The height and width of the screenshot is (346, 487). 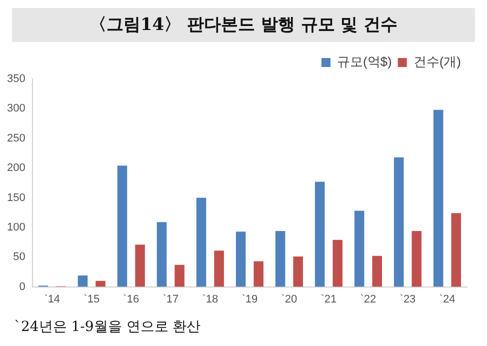 I want to click on y-tick-label: 250, so click(x=16, y=138).